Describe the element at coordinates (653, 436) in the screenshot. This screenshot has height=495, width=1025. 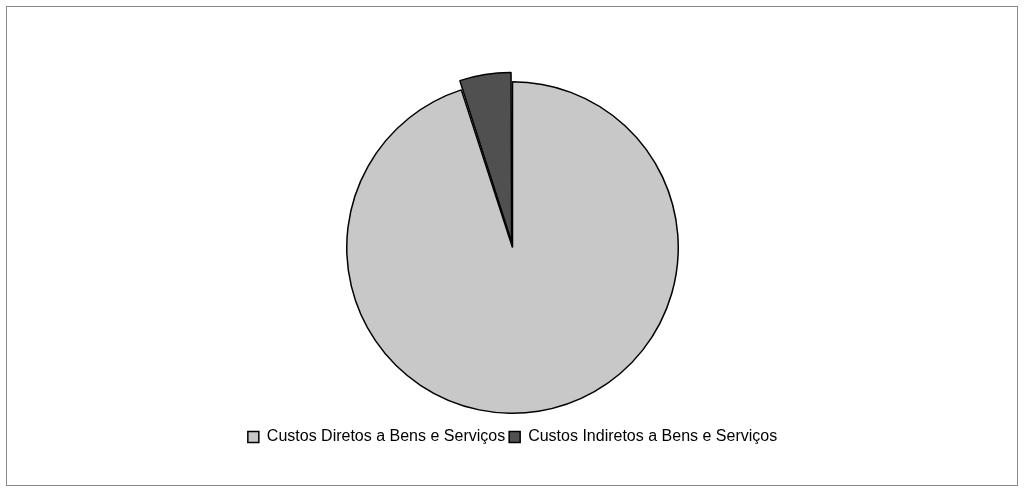
I see `legend-label: Custos Indiretos a Bens e Serviços` at that location.